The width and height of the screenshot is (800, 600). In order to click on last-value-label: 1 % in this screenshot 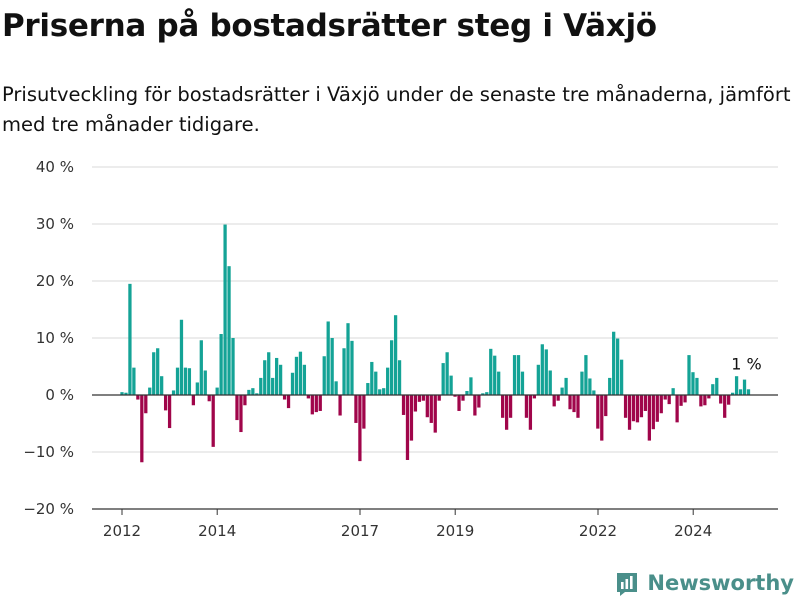, I will do `click(746, 363)`.